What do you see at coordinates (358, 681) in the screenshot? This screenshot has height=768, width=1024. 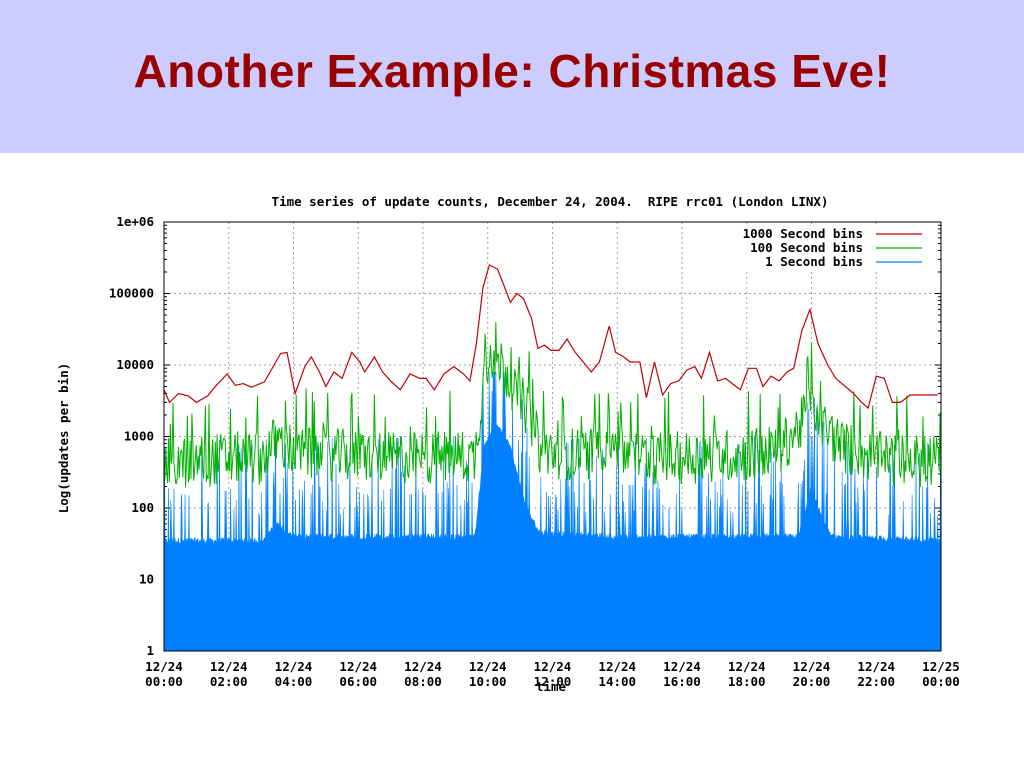 I see `x-tick-label-time: 06:00` at bounding box center [358, 681].